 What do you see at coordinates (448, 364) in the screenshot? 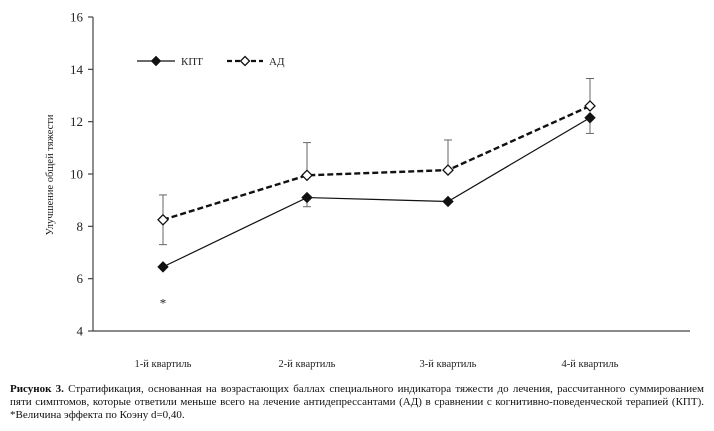
I see `x-tick-label: 3-й квартиль` at bounding box center [448, 364].